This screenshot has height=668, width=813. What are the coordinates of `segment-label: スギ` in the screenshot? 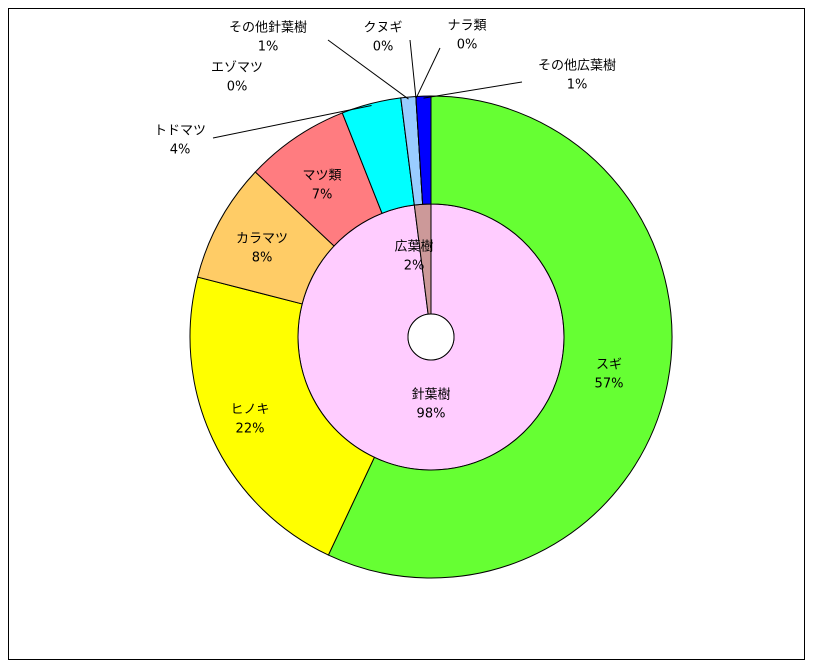 It's located at (609, 365).